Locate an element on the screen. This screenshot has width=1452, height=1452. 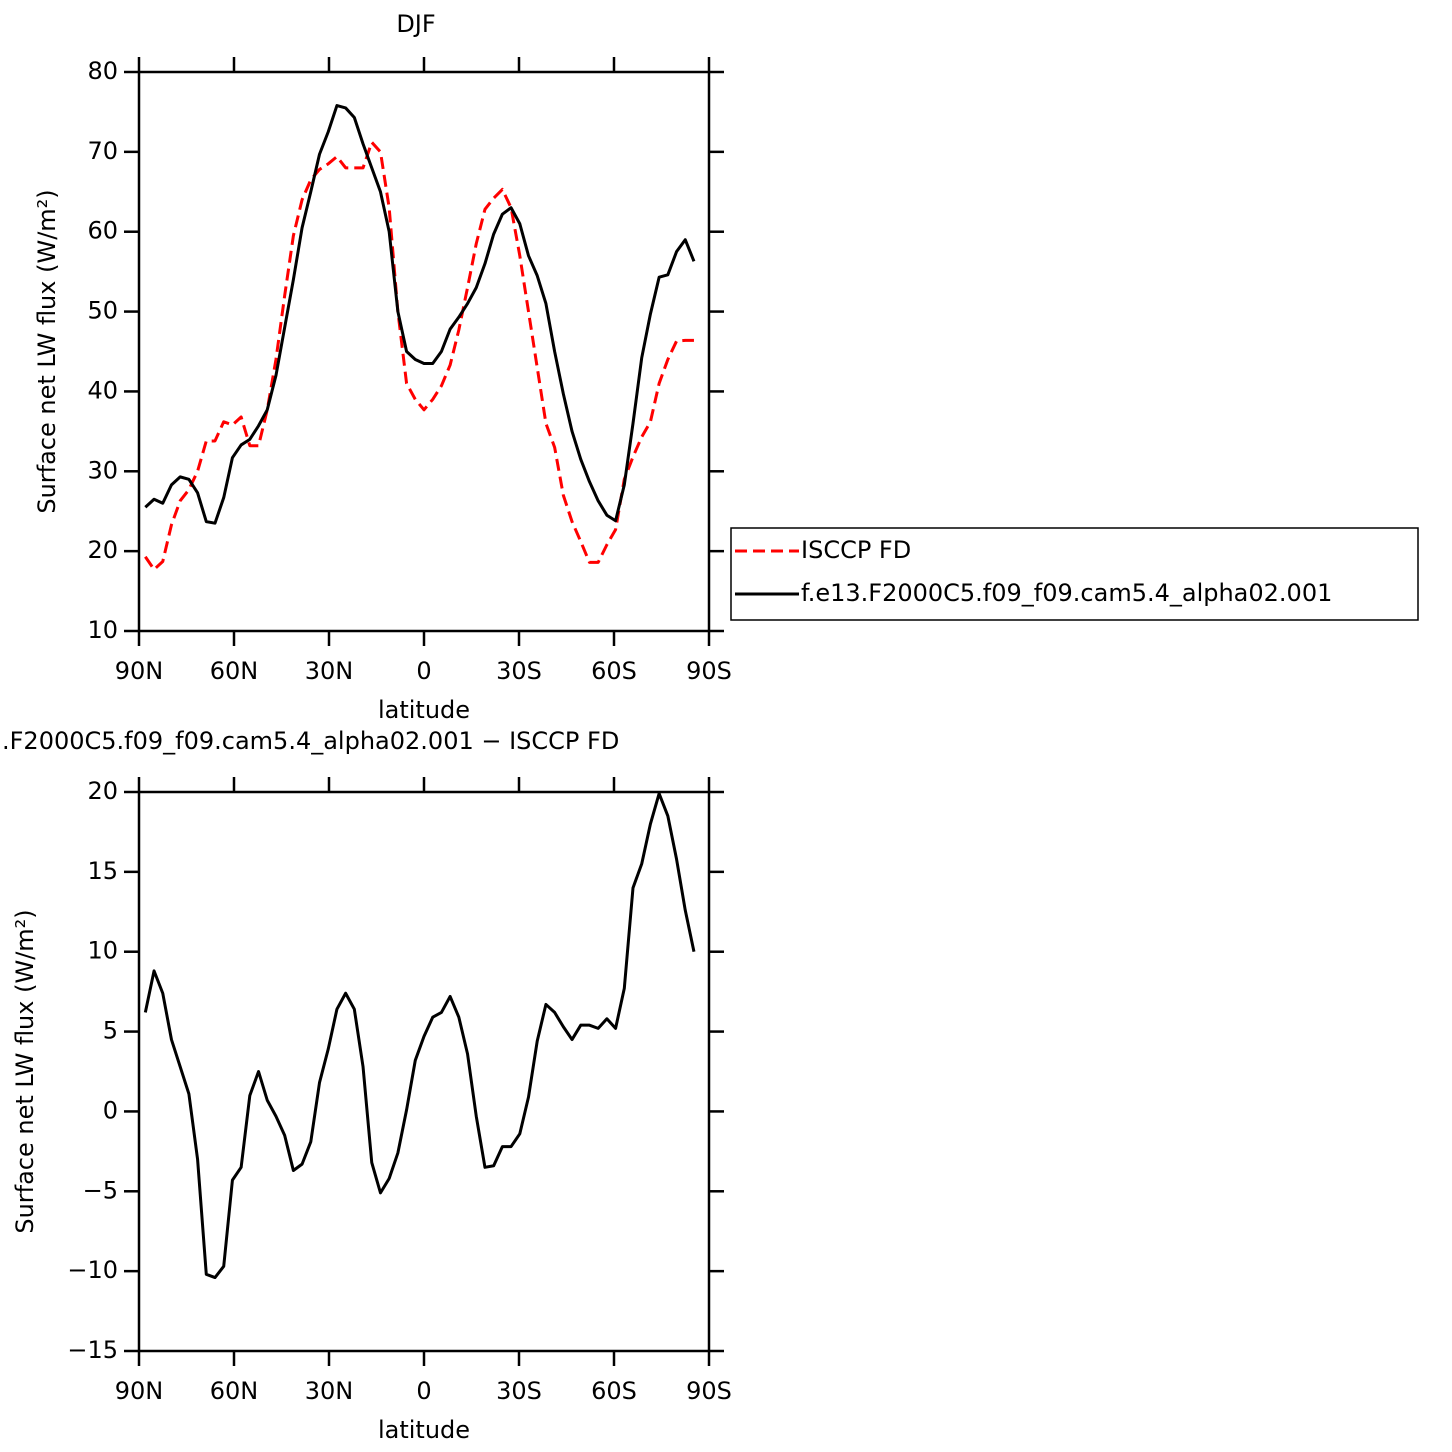
y-tick-label: 50 is located at coordinates (102, 311).